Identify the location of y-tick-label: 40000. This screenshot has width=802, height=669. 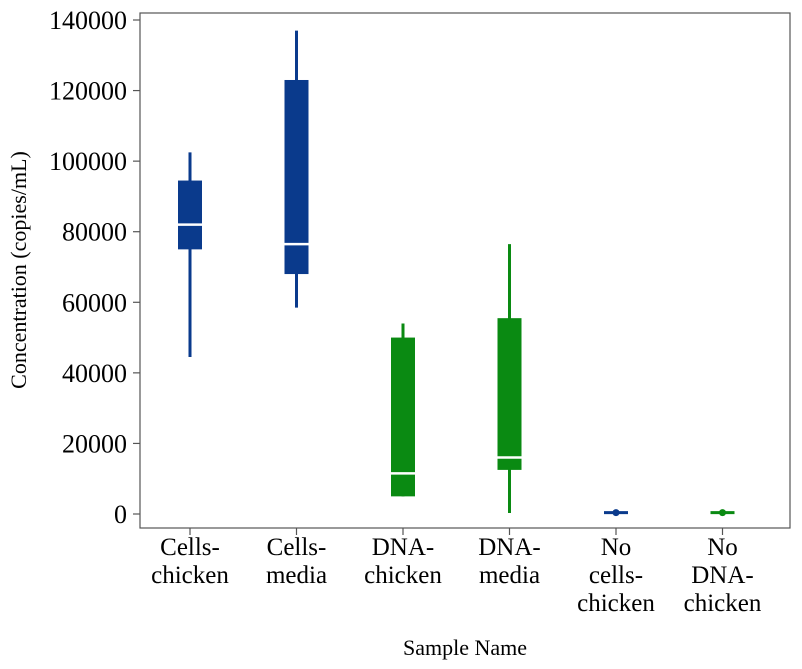
(94, 373).